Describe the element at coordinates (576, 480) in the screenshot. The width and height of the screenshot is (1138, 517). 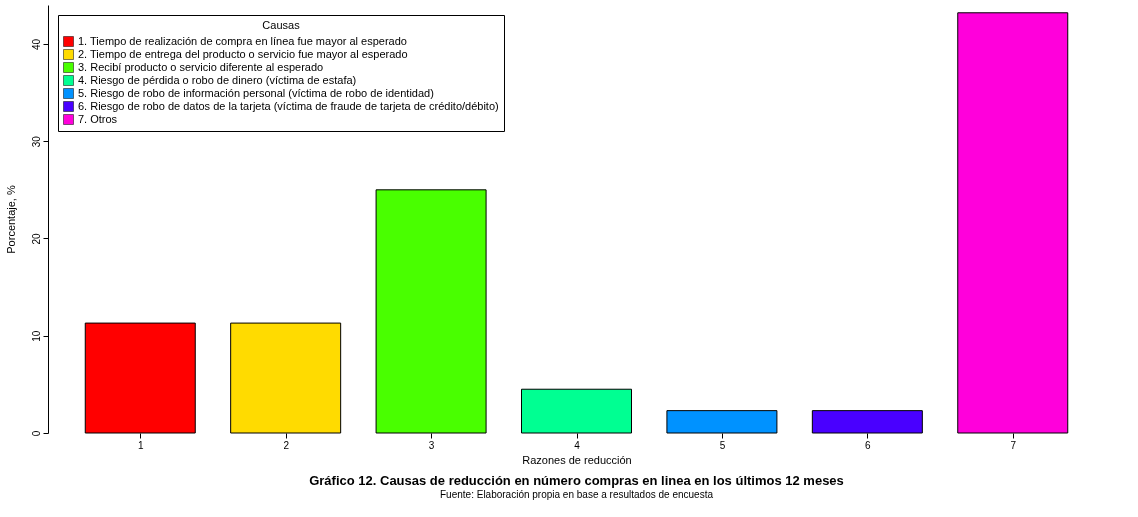
I see `text: Gráfico 12. Causas de reducción en número compras en linea en los últimos 12 meses` at that location.